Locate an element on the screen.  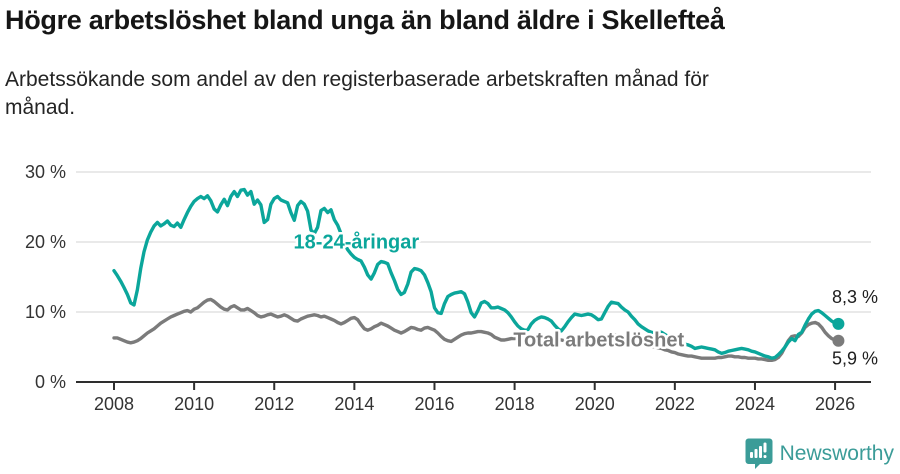
x-tick-label: 2022 is located at coordinates (675, 404).